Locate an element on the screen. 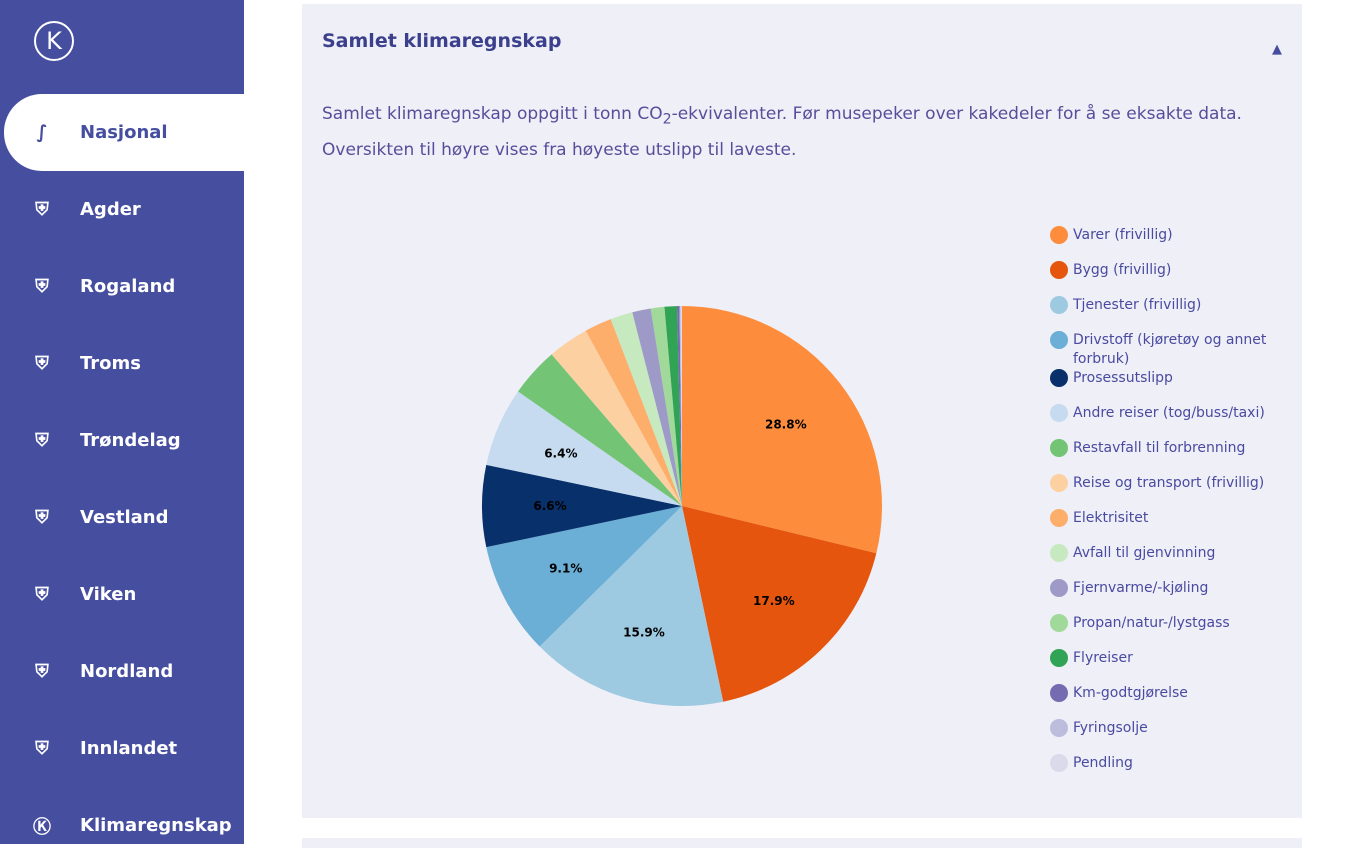  sidebar-item-nordland: ⛨ Nordland is located at coordinates (124, 671).